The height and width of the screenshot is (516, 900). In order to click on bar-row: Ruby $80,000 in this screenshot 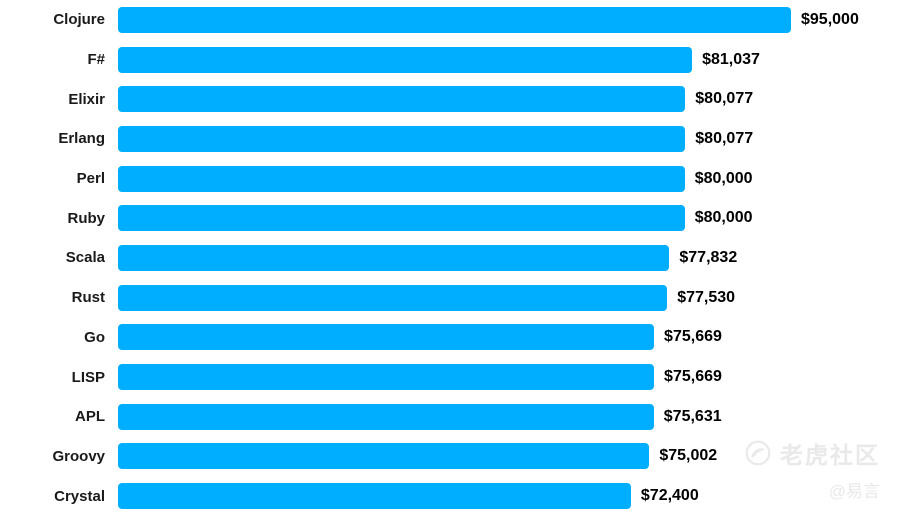, I will do `click(450, 218)`.